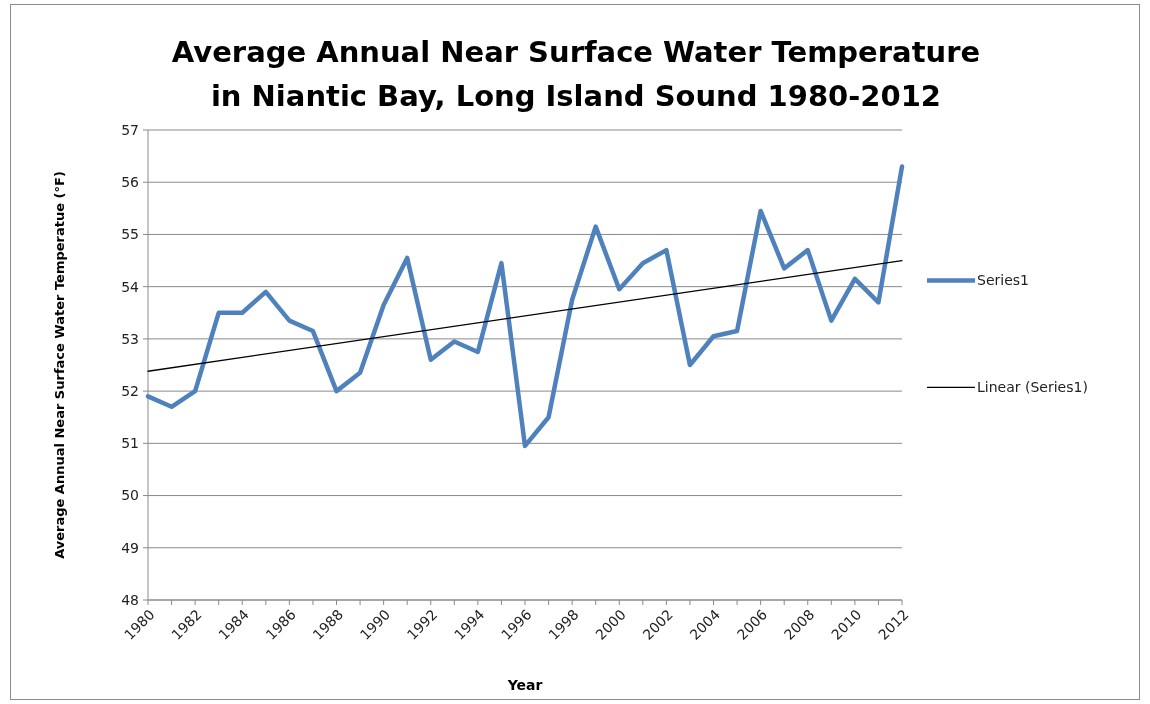 The height and width of the screenshot is (704, 1150). Describe the element at coordinates (576, 74) in the screenshot. I see `chart-title: Average Annual Near Surface Water Temperature in Niantic Bay, Long Island Sound 1980-2012` at that location.